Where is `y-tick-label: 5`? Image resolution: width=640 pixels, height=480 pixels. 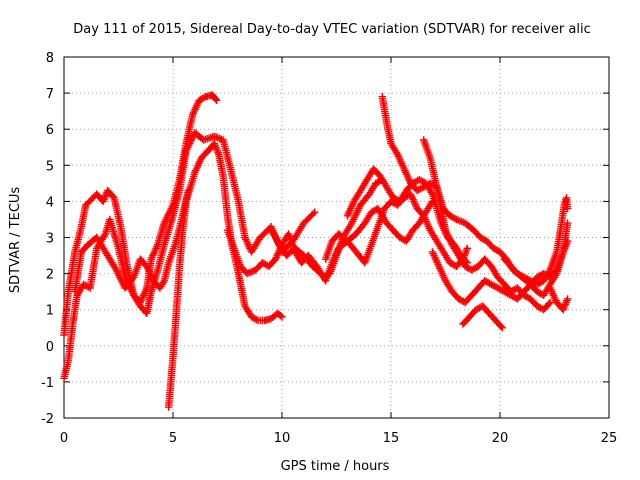
y-tick-label: 5 is located at coordinates (50, 166).